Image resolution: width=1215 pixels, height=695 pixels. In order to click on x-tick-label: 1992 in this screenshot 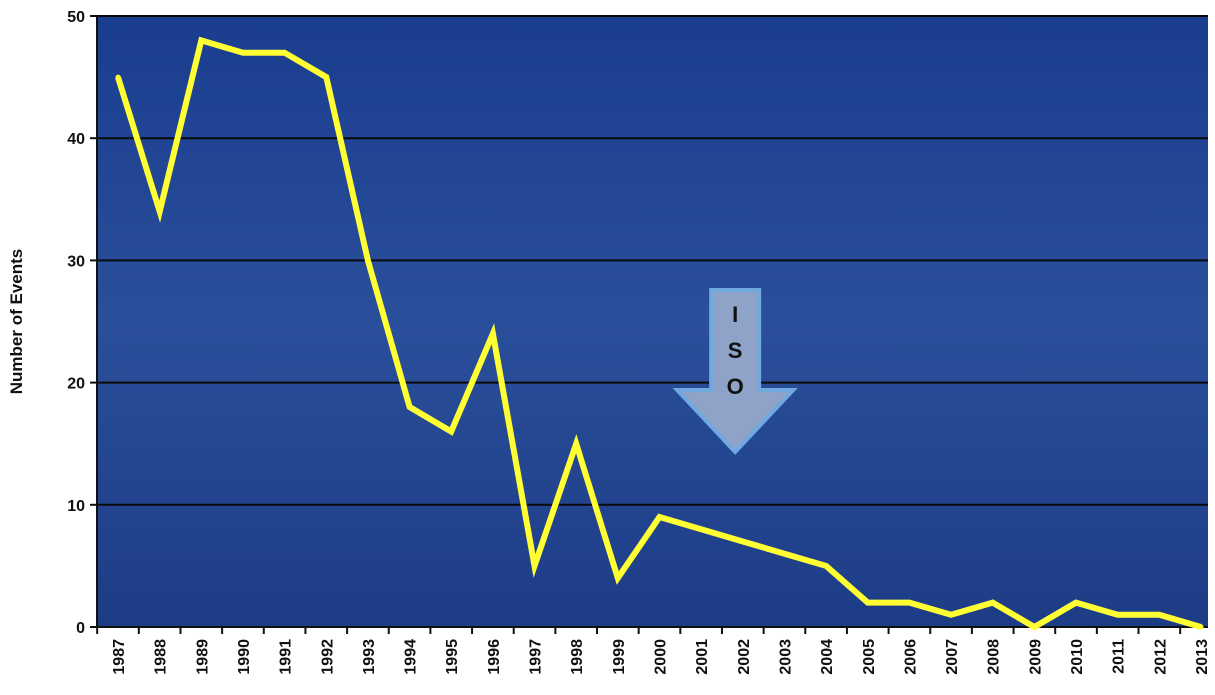, I will do `click(327, 657)`.